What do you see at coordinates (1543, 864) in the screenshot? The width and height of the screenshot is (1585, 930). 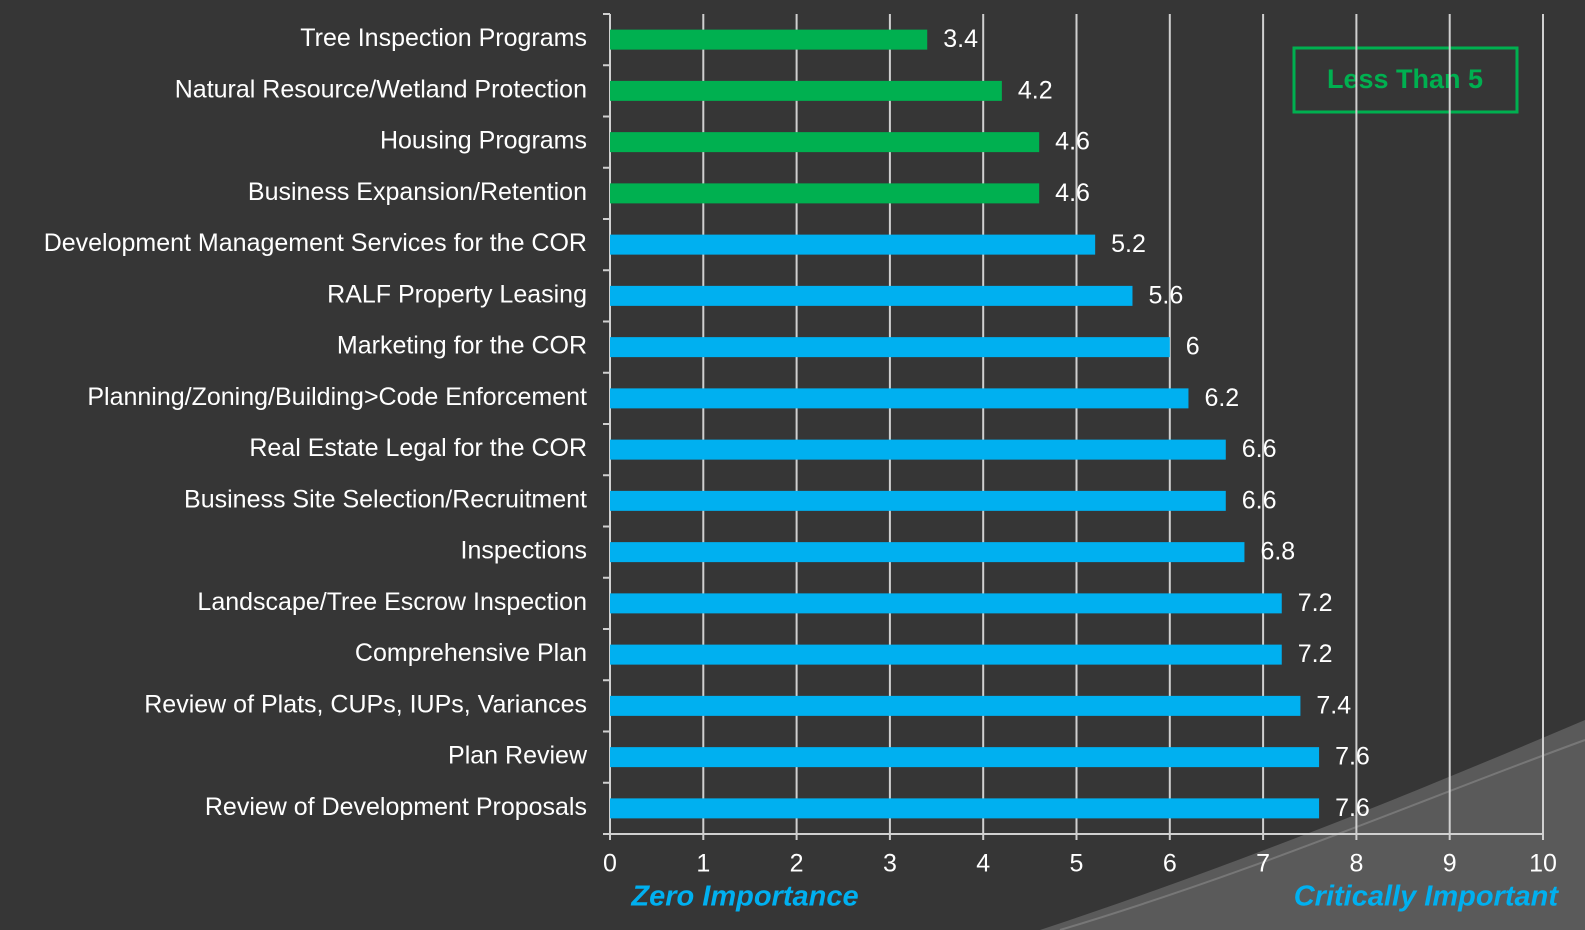 I see `x-tick-label: 10` at bounding box center [1543, 864].